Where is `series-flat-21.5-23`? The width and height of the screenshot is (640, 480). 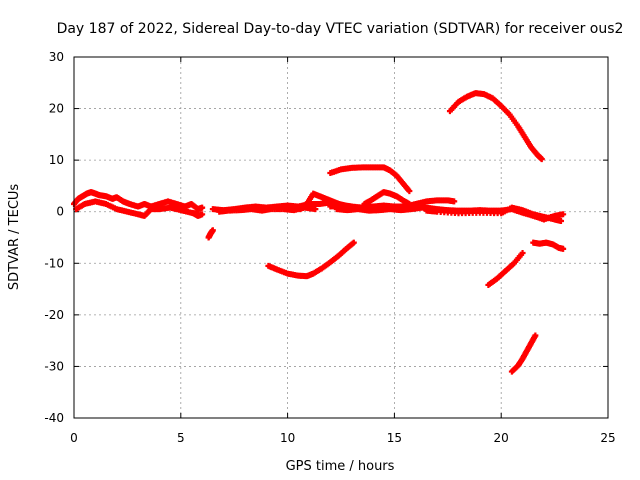 series-flat-21.5-23 is located at coordinates (548, 245).